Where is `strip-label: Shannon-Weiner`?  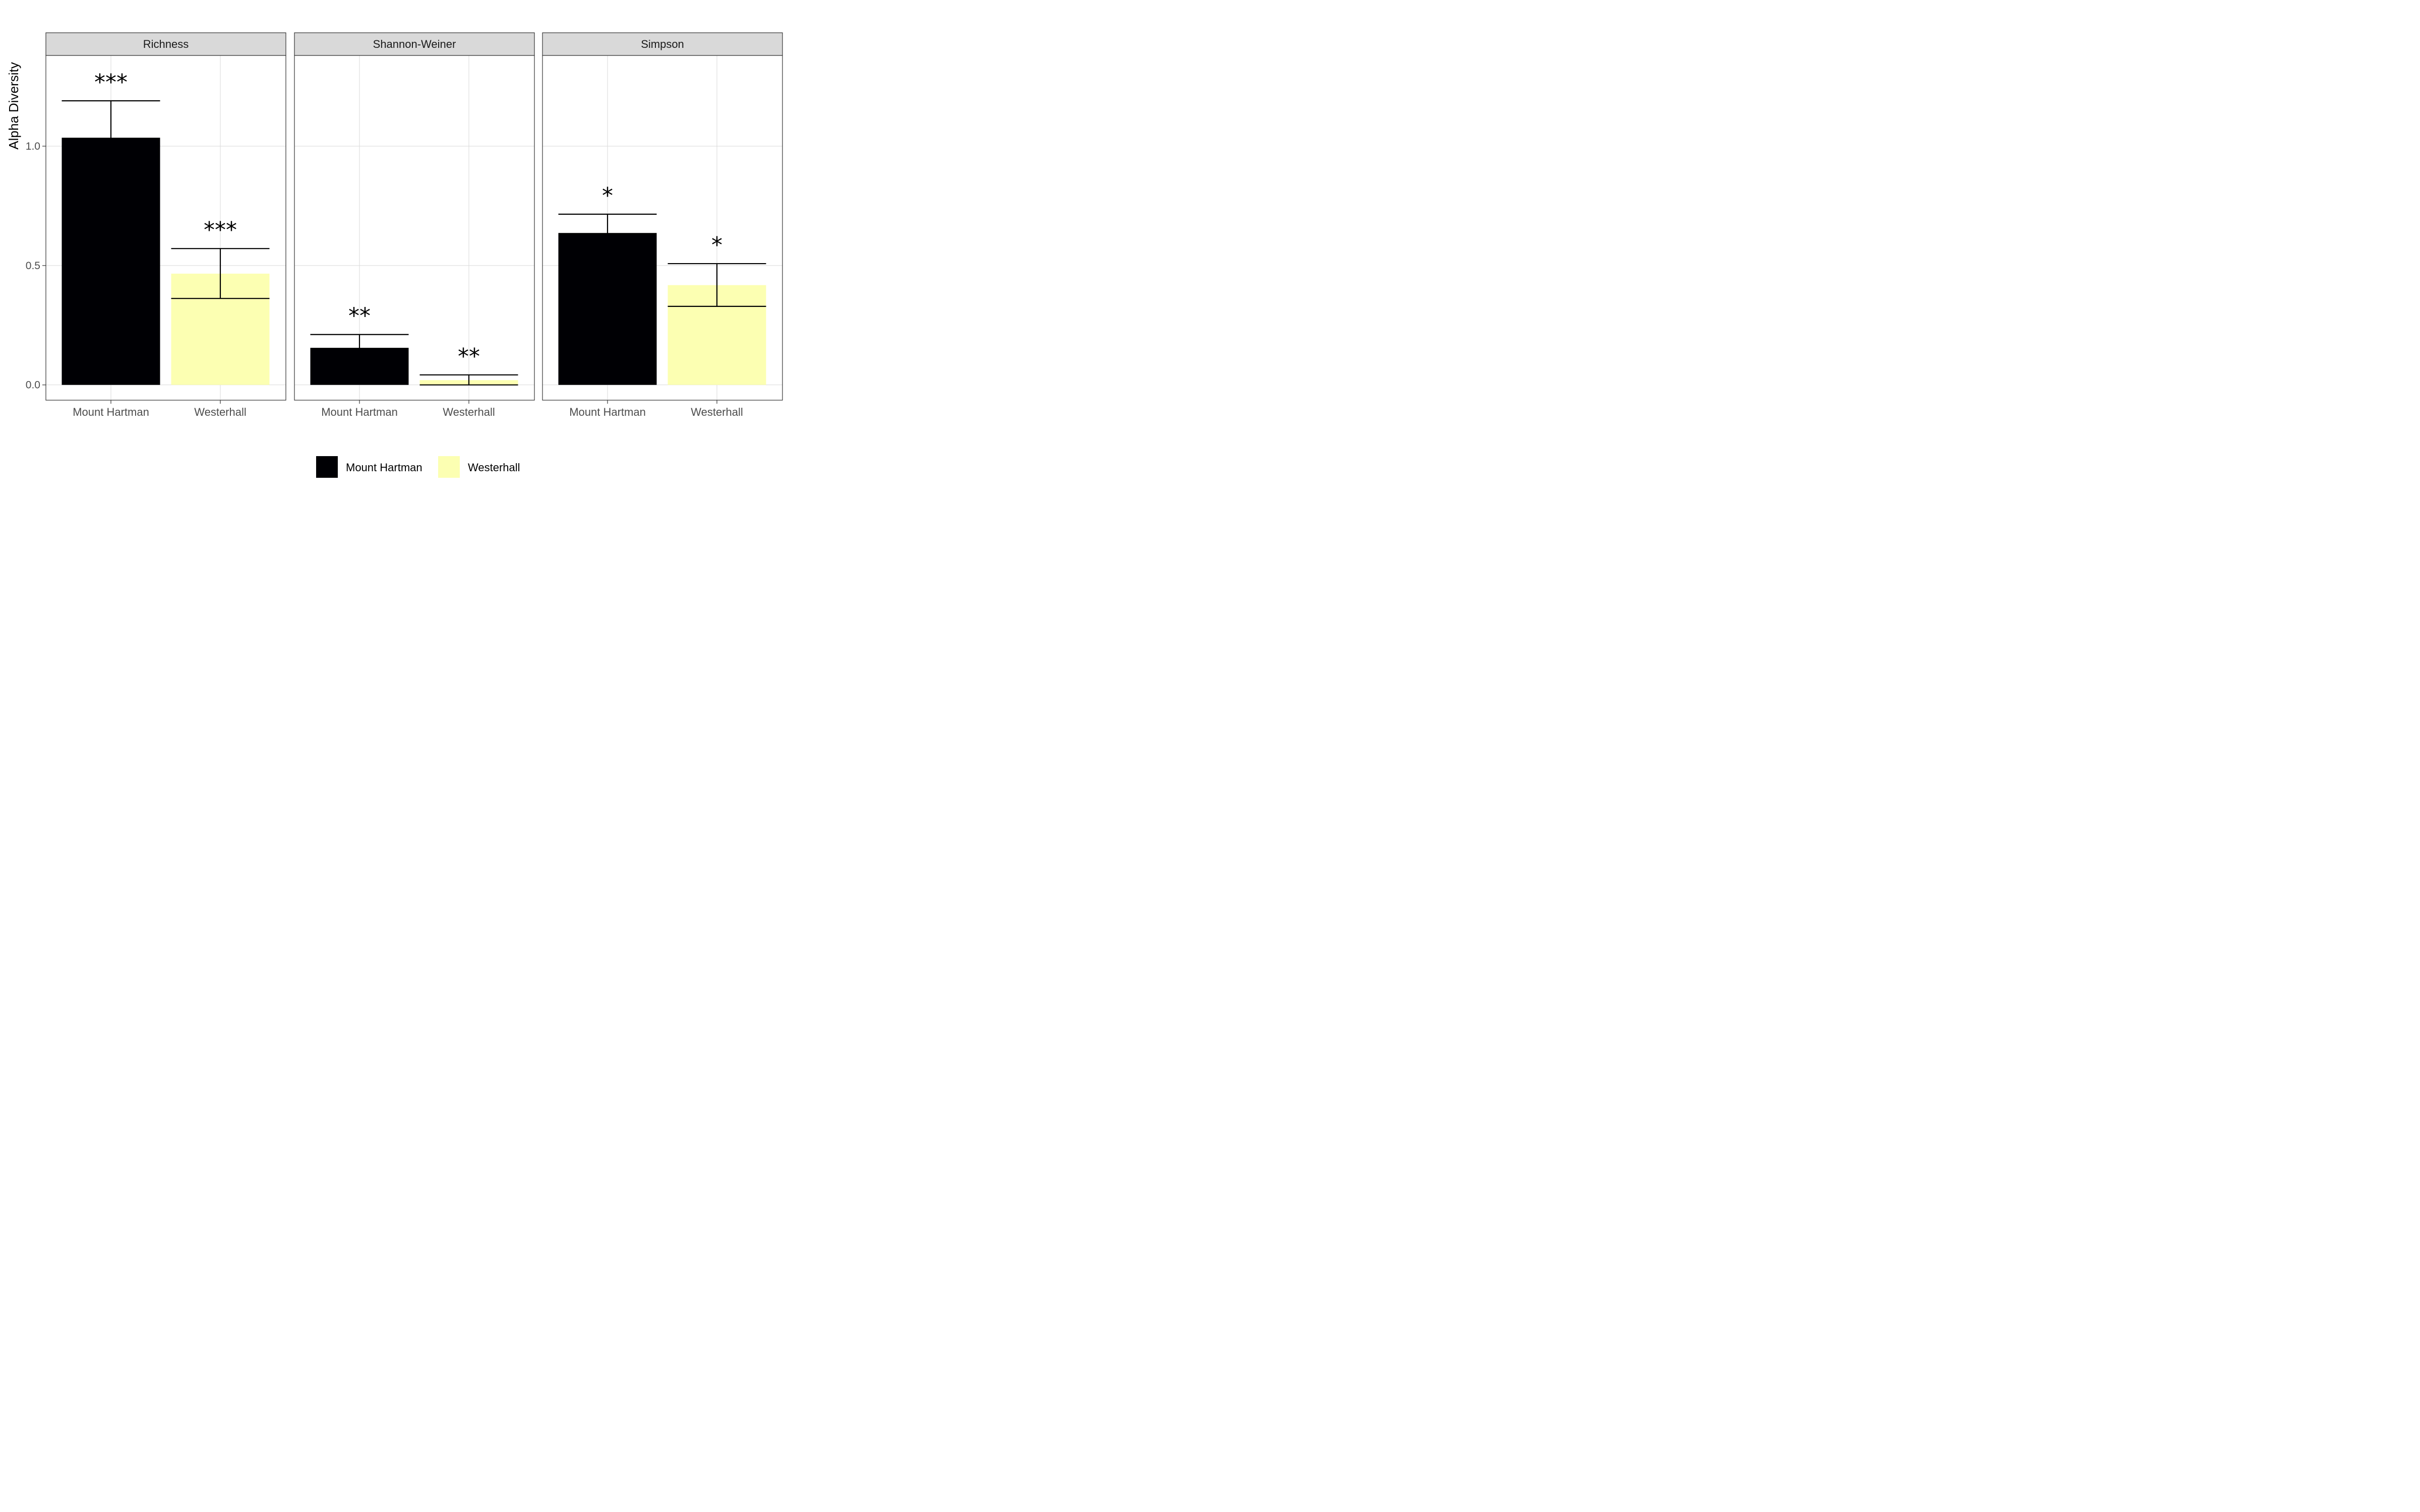
strip-label: Shannon-Weiner is located at coordinates (414, 44).